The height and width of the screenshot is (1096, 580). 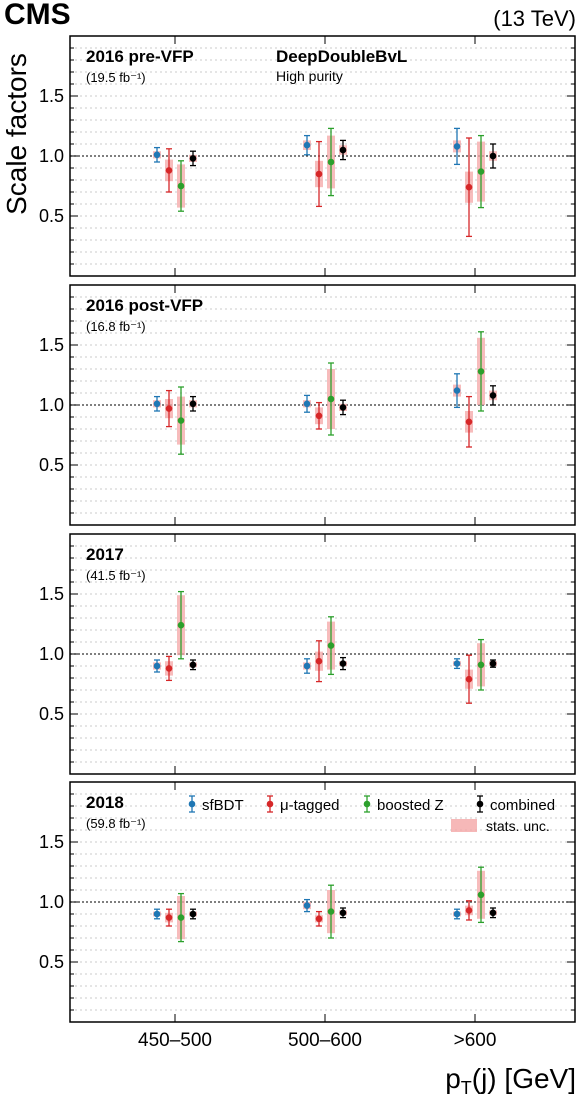 What do you see at coordinates (341, 56) in the screenshot?
I see `tagger-name: DeepDoubleBvL` at bounding box center [341, 56].